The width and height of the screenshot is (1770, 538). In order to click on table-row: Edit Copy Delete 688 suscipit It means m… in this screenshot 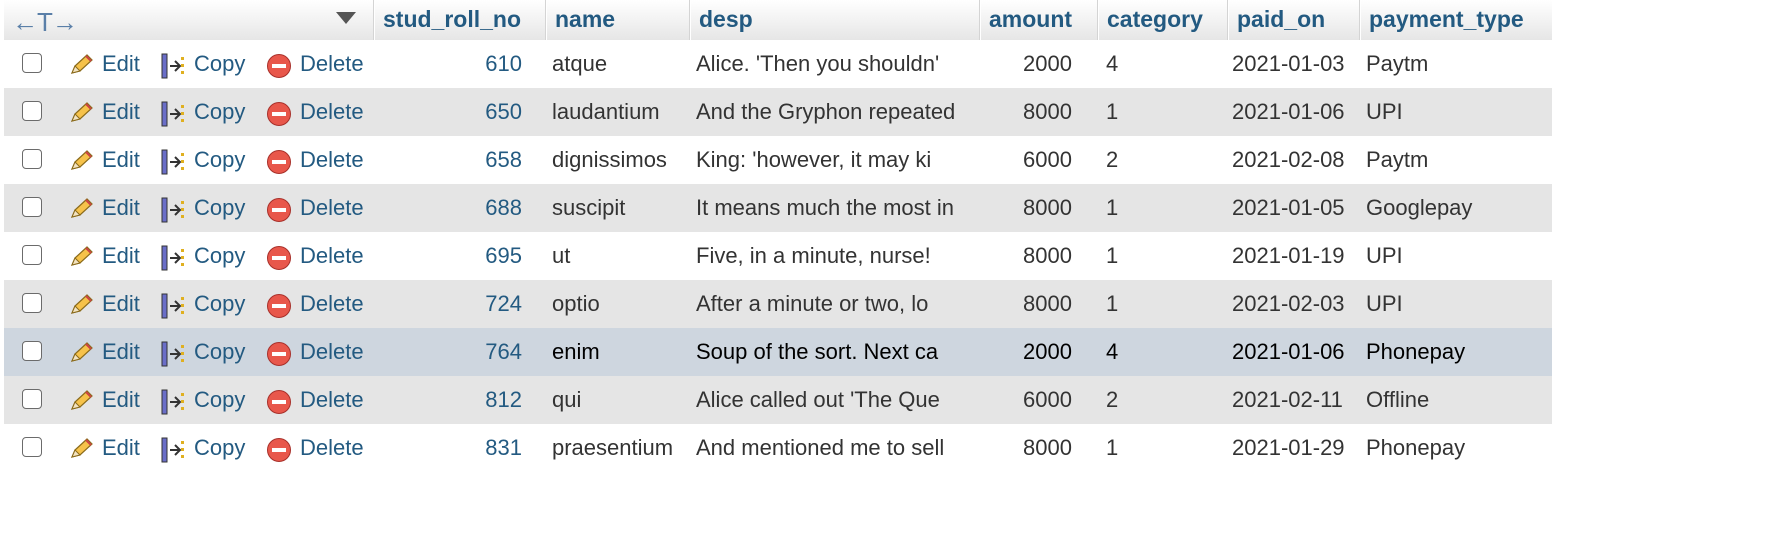, I will do `click(778, 208)`.